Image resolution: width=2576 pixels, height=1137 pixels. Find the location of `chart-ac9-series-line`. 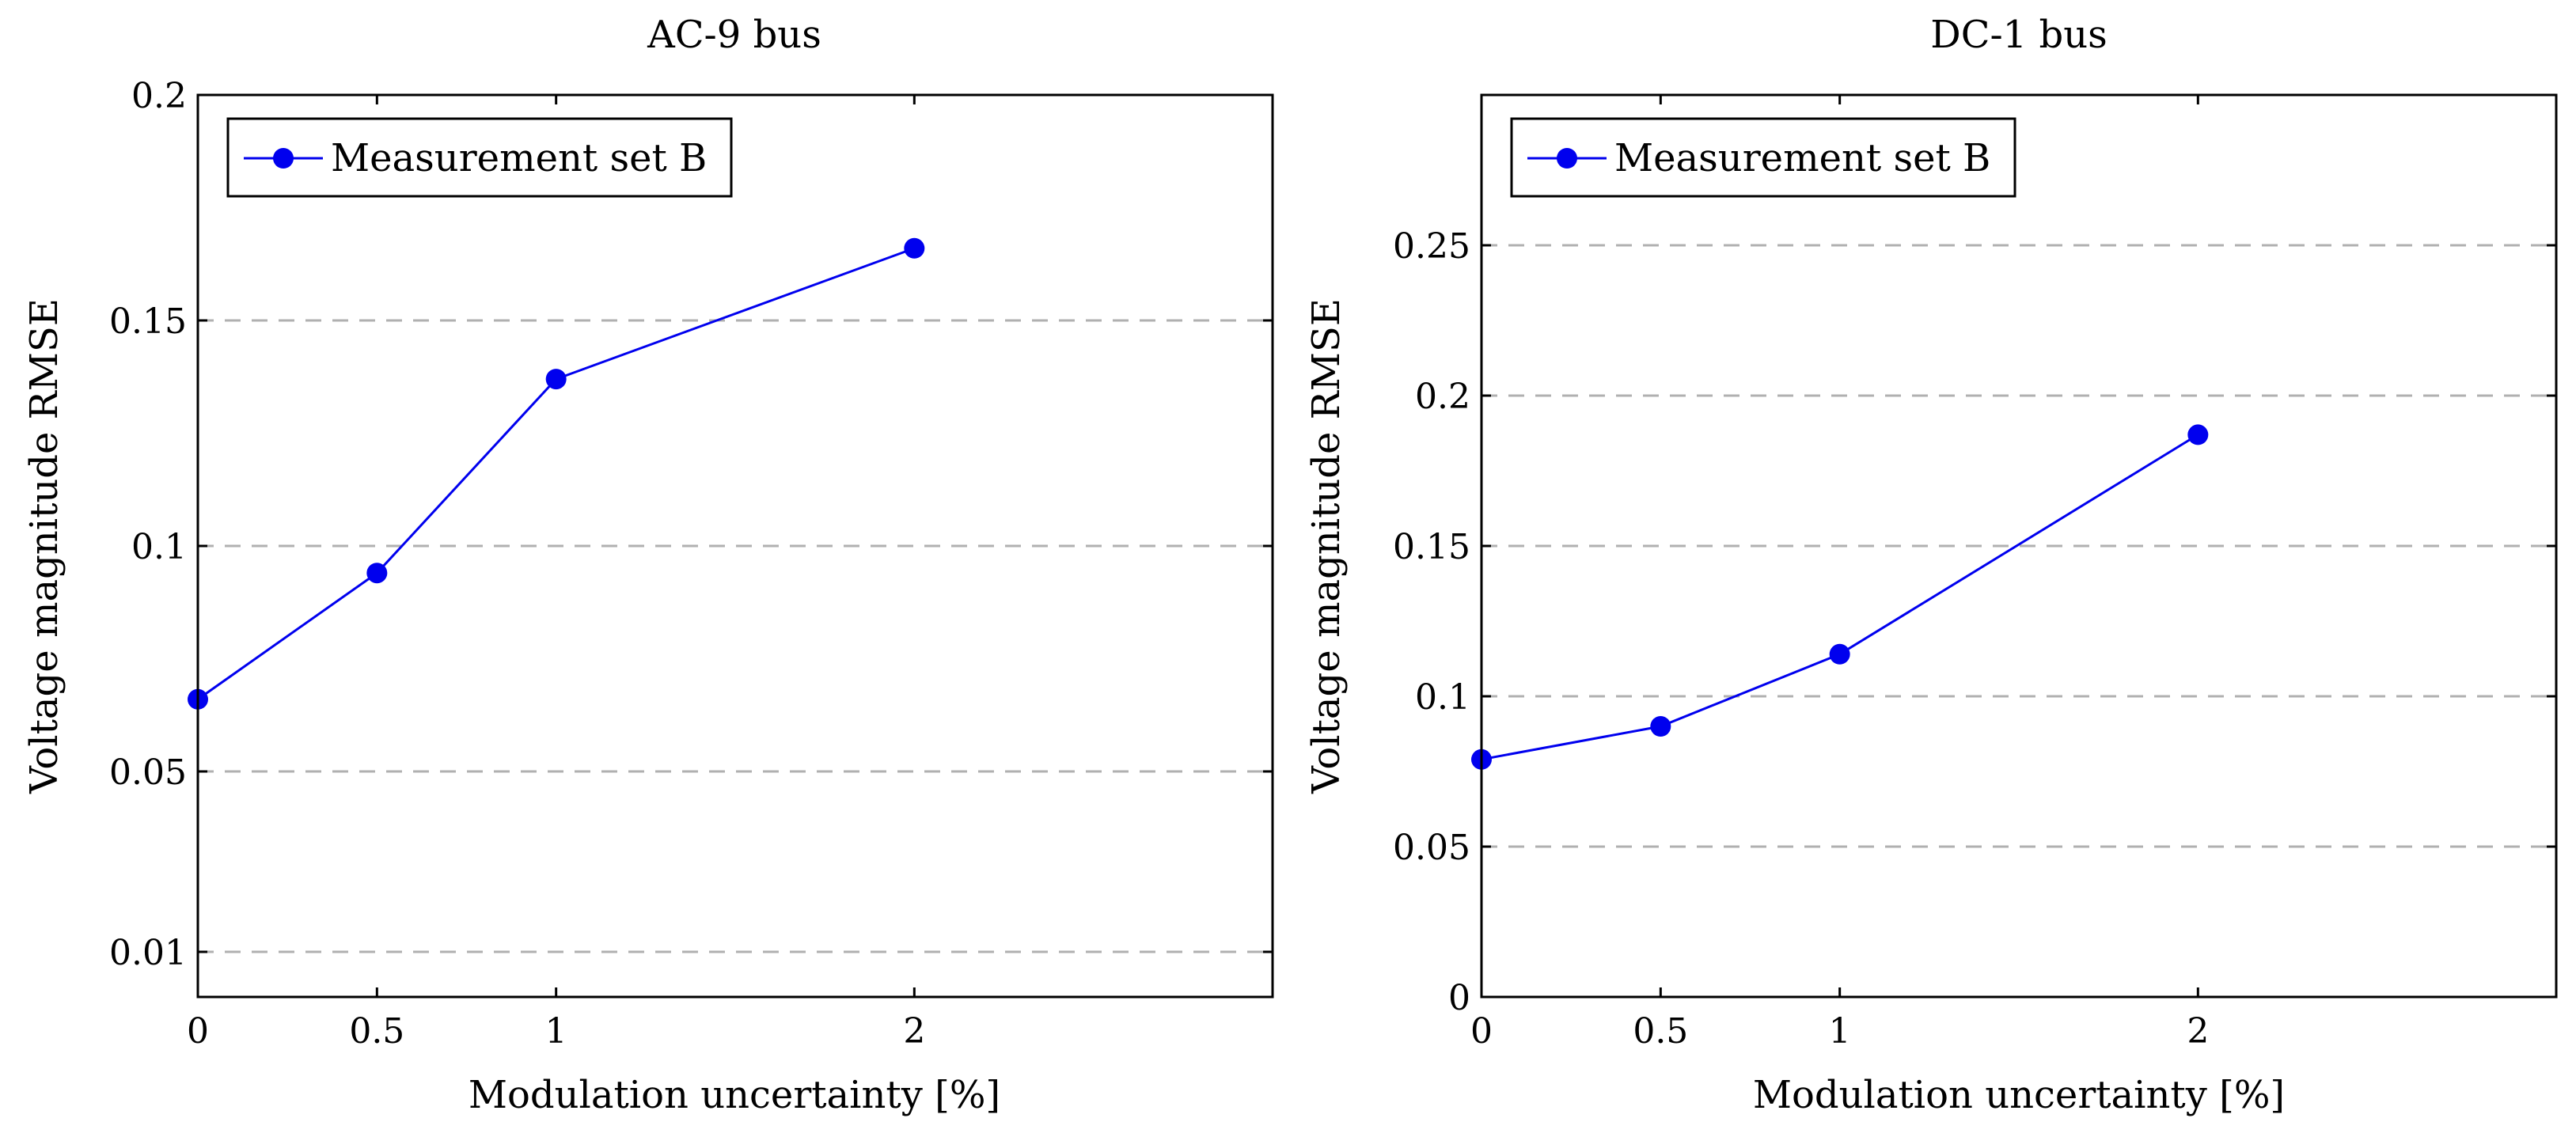

chart-ac9-series-line is located at coordinates (556, 474).